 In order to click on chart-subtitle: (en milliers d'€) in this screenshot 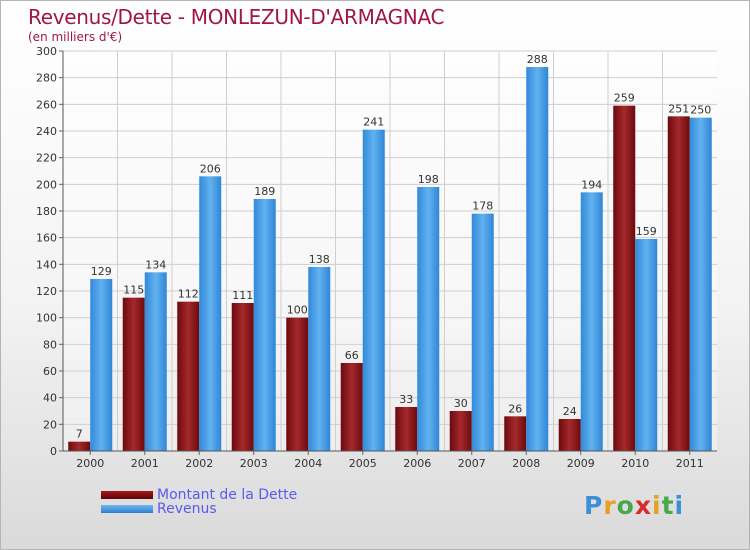, I will do `click(75, 37)`.